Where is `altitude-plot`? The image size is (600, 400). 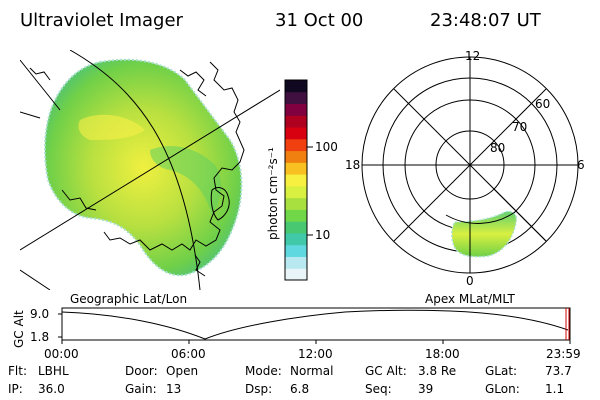 altitude-plot is located at coordinates (314, 325).